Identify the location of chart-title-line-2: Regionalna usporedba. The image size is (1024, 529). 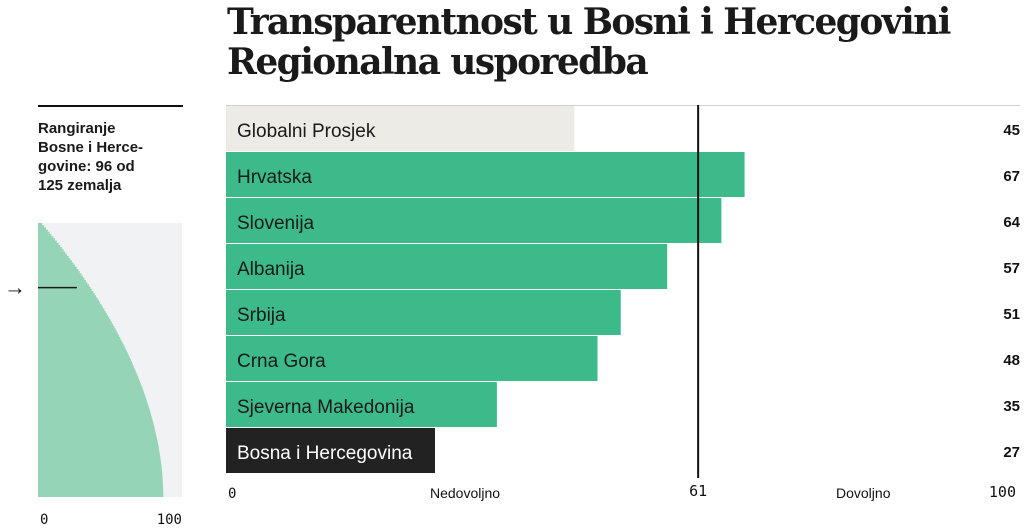
(438, 62).